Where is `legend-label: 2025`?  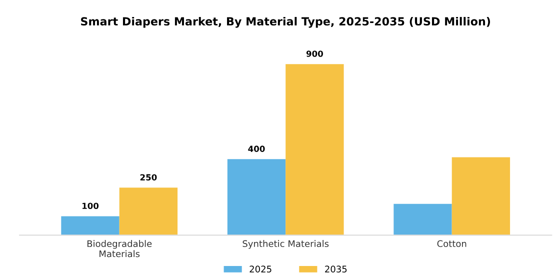 legend-label: 2025 is located at coordinates (261, 269).